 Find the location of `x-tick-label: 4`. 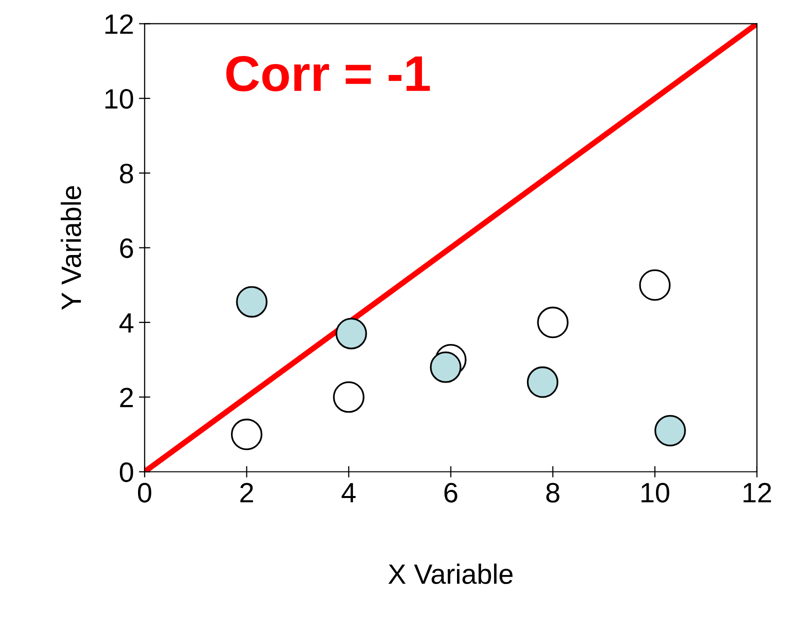

x-tick-label: 4 is located at coordinates (349, 492).